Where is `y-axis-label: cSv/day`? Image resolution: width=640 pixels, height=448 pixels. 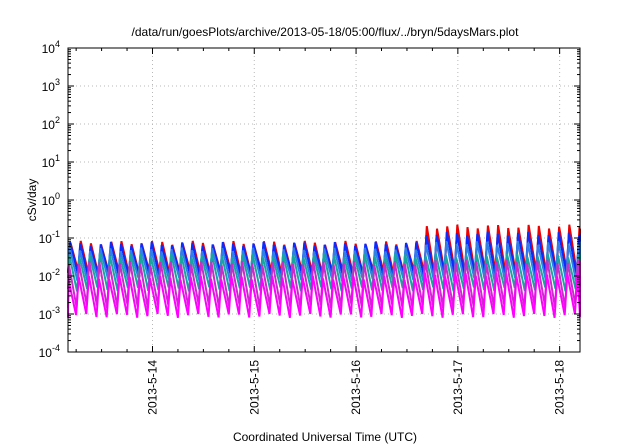 y-axis-label: cSv/day is located at coordinates (32, 200).